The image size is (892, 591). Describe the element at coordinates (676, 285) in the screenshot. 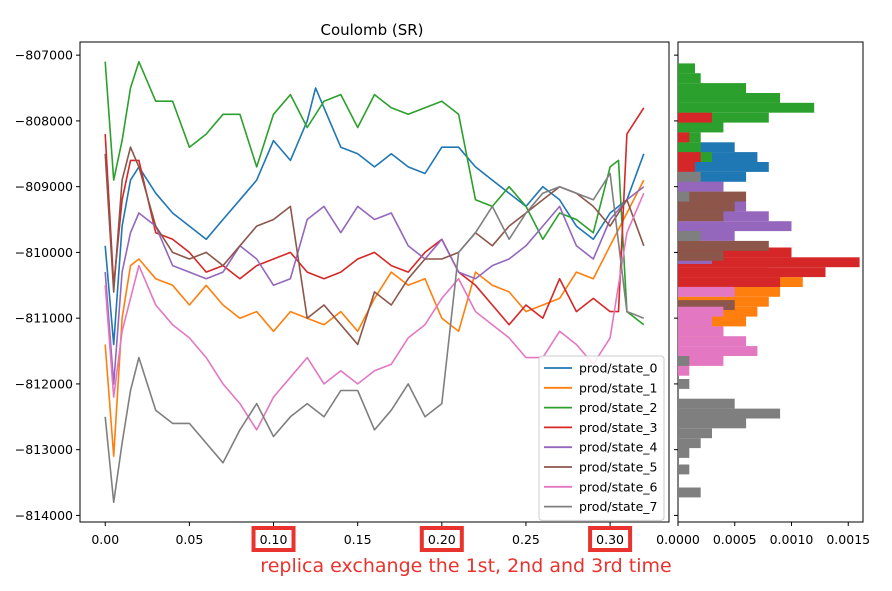

I see `histogram-y-axis` at that location.